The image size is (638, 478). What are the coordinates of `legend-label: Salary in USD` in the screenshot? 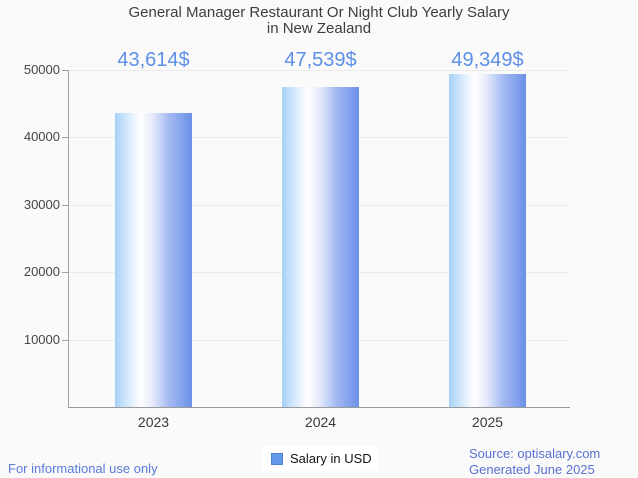 It's located at (331, 458).